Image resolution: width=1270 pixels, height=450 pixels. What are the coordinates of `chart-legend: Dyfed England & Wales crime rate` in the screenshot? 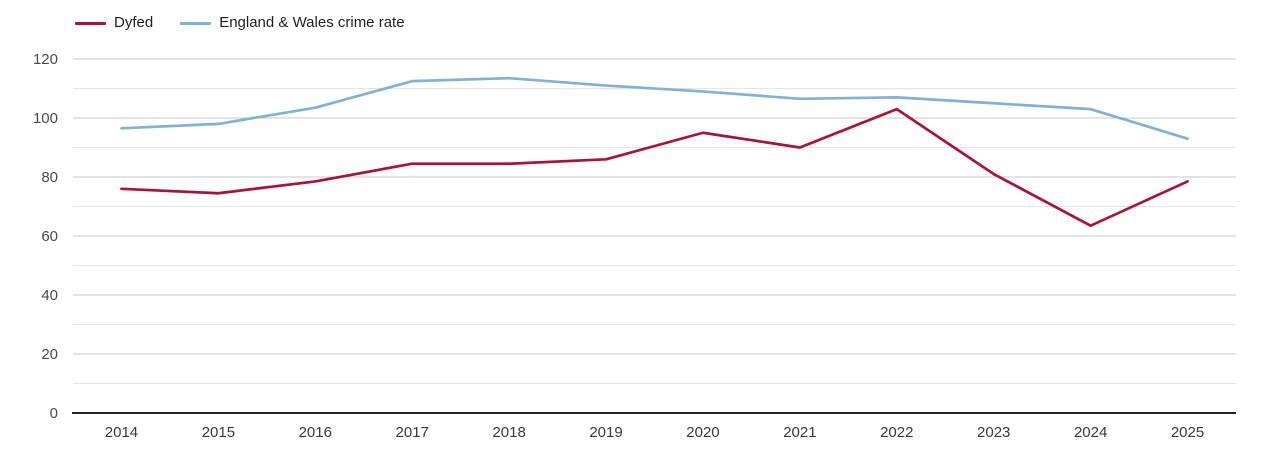 It's located at (240, 23).